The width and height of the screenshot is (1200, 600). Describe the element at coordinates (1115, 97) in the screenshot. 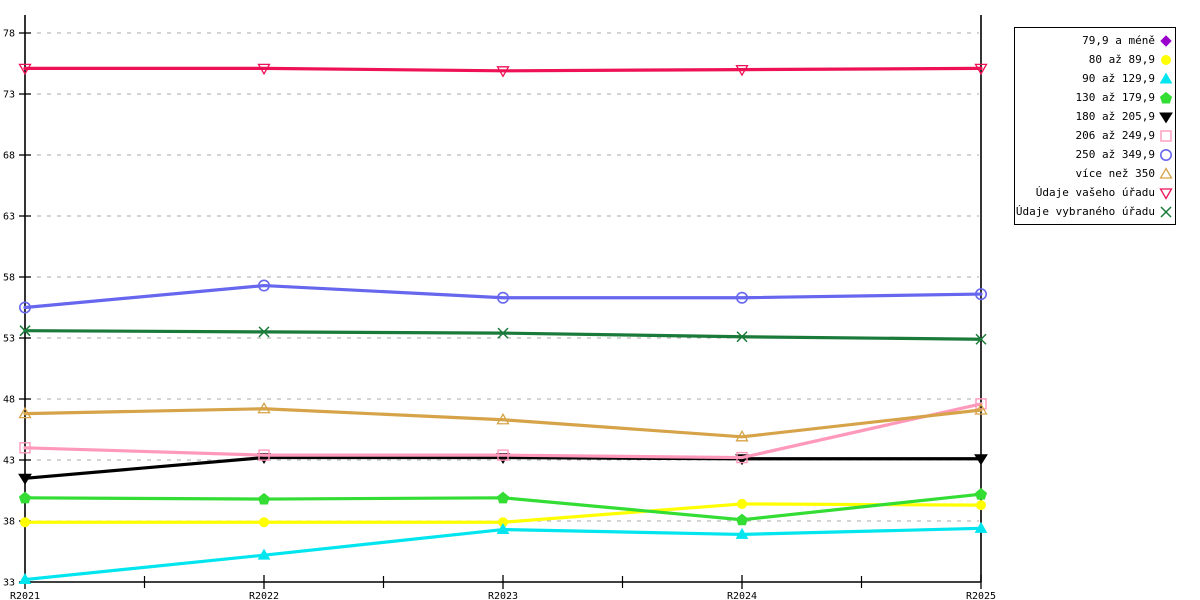

I see `legend-item-label: 130 až 179,9` at that location.